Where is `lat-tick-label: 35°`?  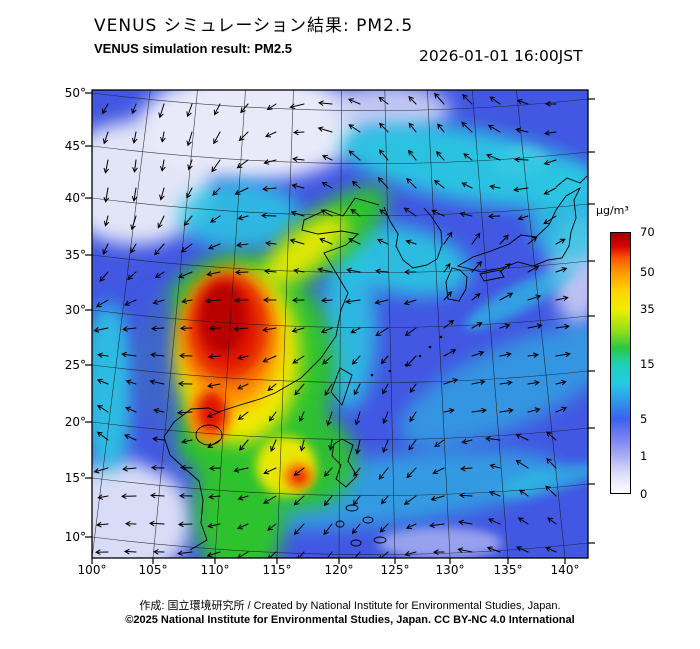
lat-tick-label: 35° is located at coordinates (75, 255).